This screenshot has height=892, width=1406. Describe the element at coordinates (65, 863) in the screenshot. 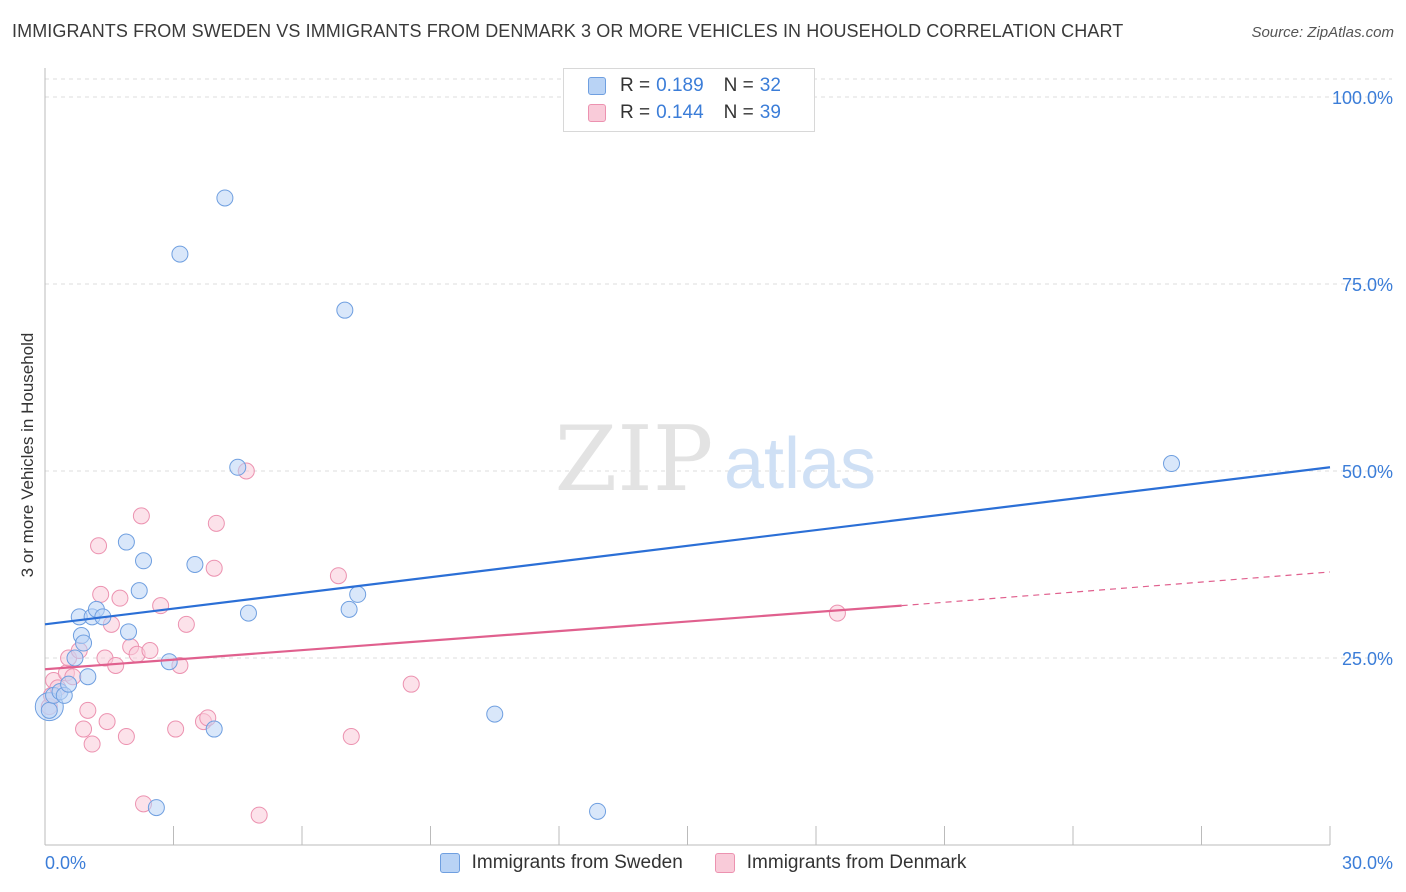

I see `x-tick-label: 0.0%` at that location.